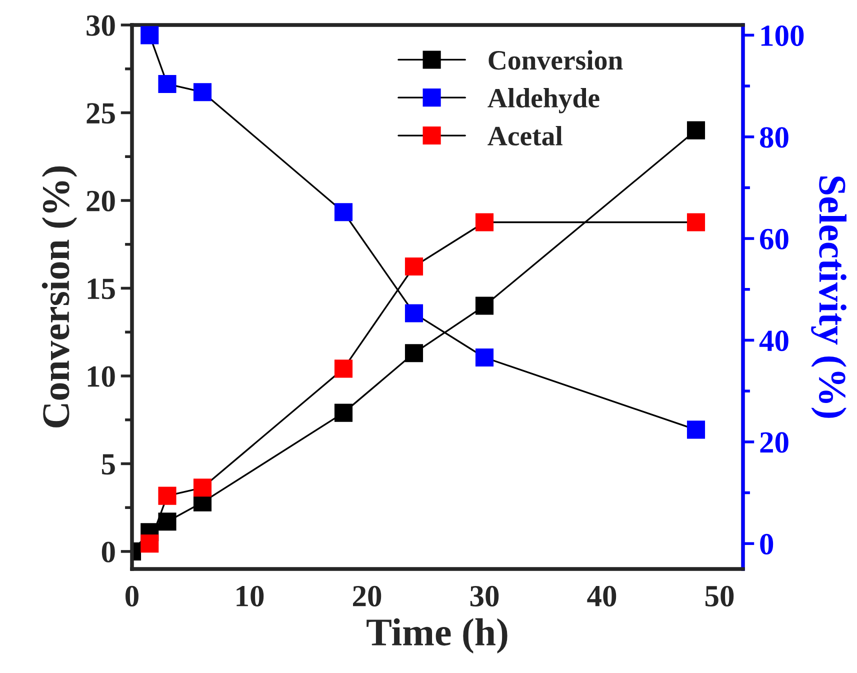 The image size is (857, 673). What do you see at coordinates (108, 464) in the screenshot?
I see `y-tick-label: 5` at bounding box center [108, 464].